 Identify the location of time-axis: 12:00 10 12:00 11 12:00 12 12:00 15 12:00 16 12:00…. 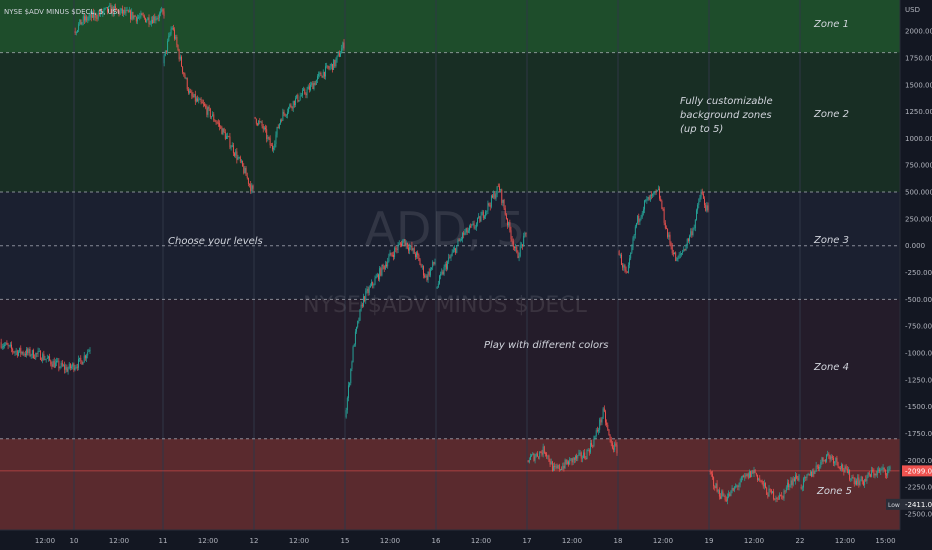
(466, 539).